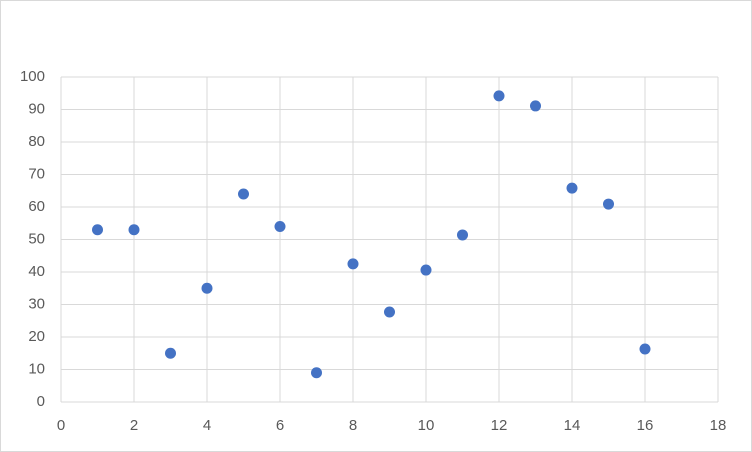 The image size is (752, 452). Describe the element at coordinates (280, 425) in the screenshot. I see `x-tick-label: 6` at that location.